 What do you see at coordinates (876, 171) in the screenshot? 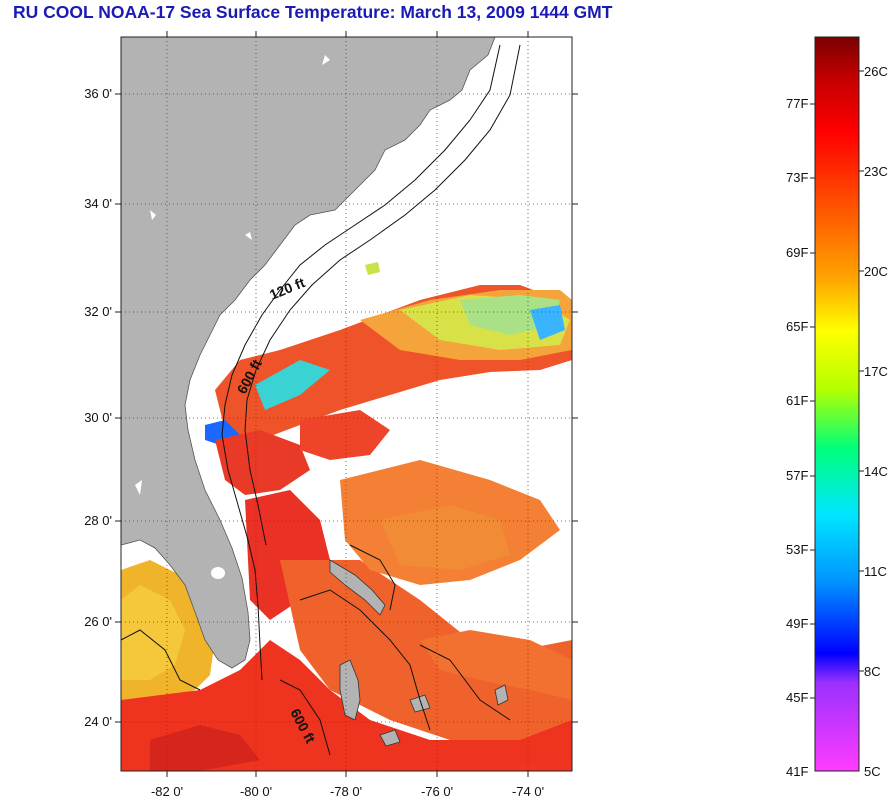
I see `cb-c-23: 23C` at bounding box center [876, 171].